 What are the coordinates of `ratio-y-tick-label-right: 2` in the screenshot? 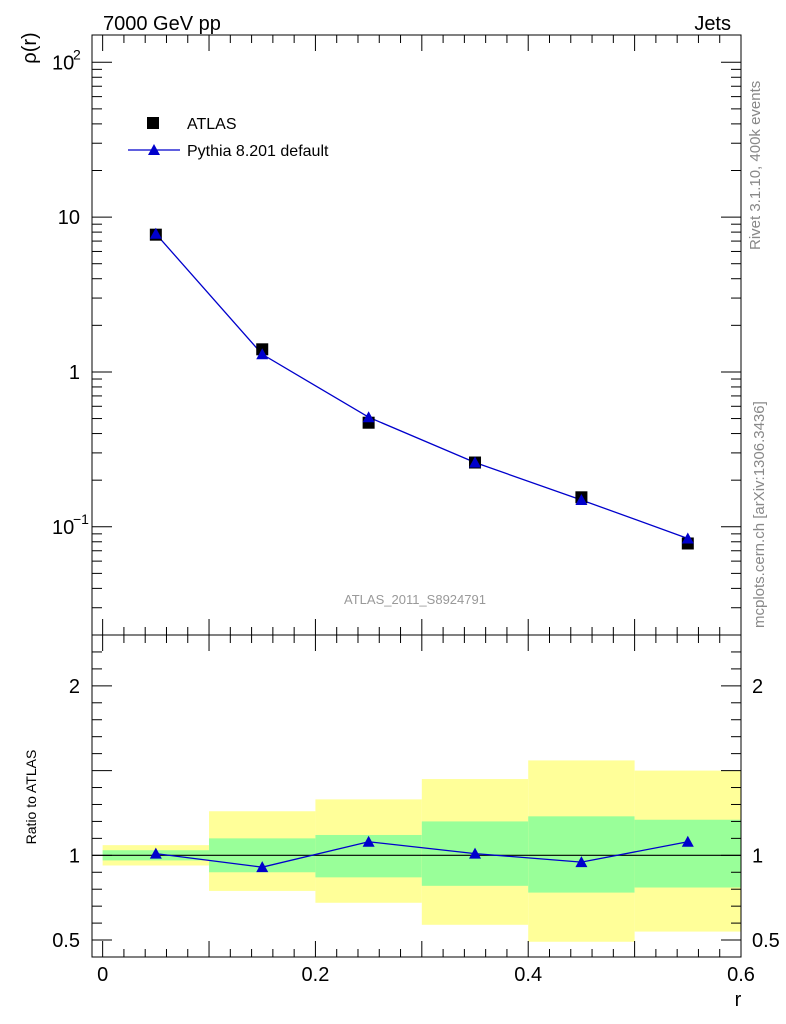 It's located at (757, 687).